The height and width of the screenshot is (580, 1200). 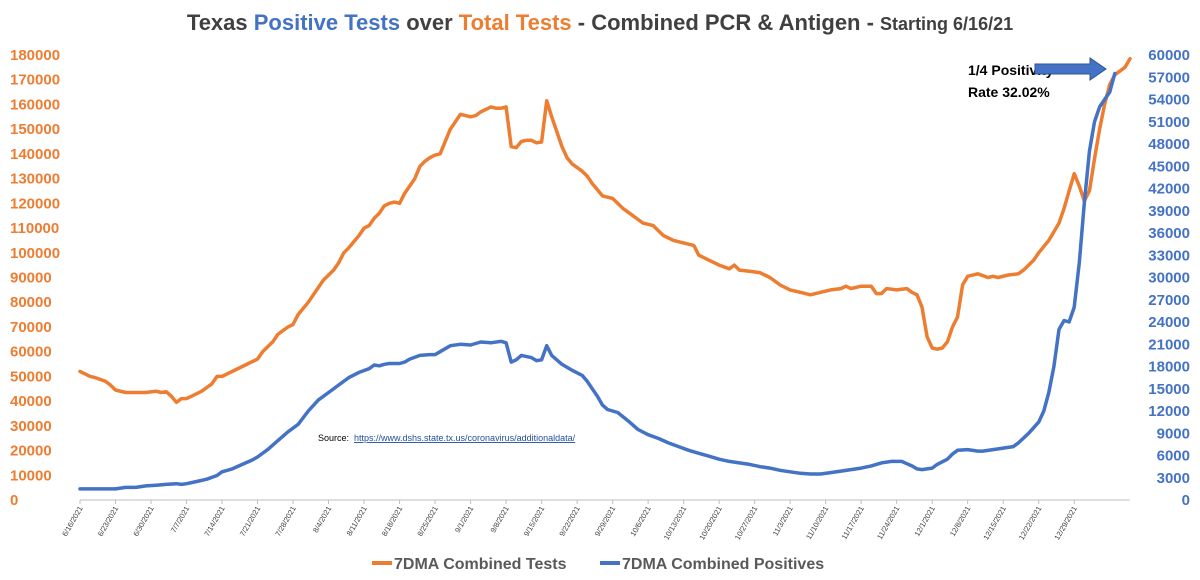 What do you see at coordinates (31, 302) in the screenshot?
I see `left-tick-label: 80000` at bounding box center [31, 302].